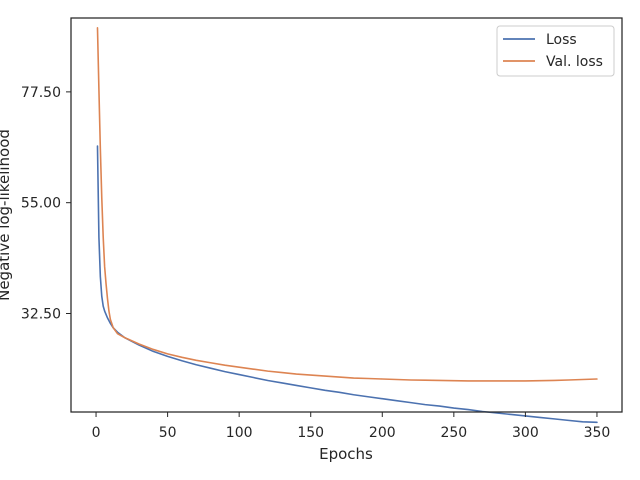 The image size is (640, 480). I want to click on x-tick-label: 50, so click(168, 433).